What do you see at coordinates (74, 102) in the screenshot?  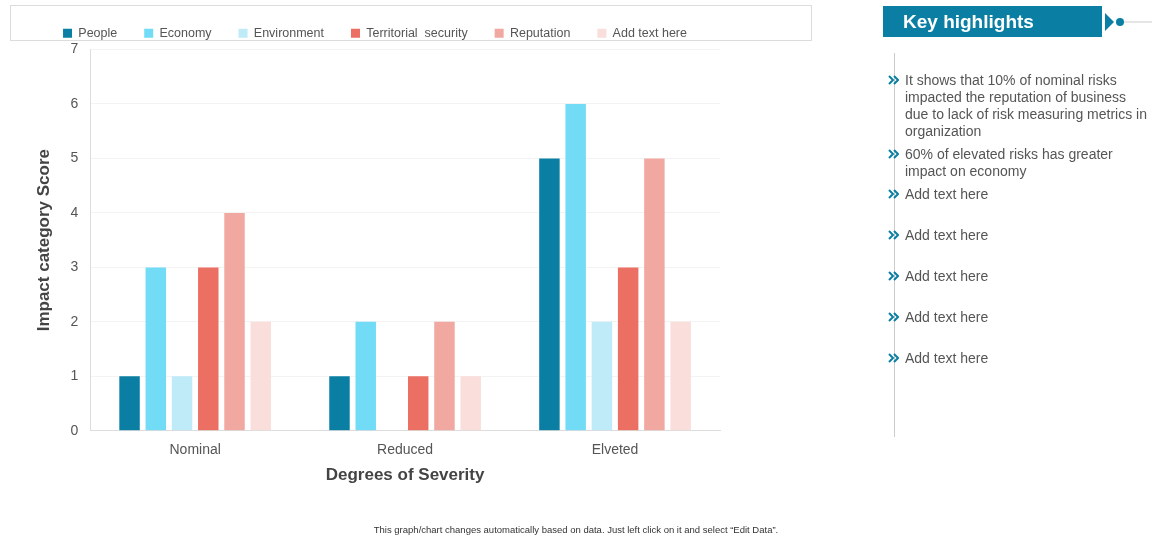 I see `y-tick-label: 6` at bounding box center [74, 102].